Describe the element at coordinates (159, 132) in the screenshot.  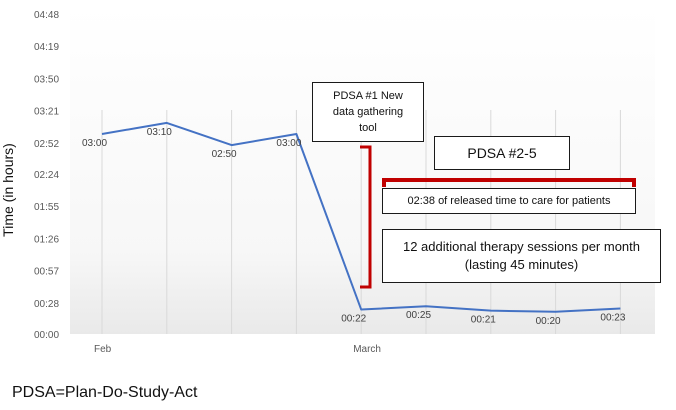
I see `data-label: 03:10` at that location.